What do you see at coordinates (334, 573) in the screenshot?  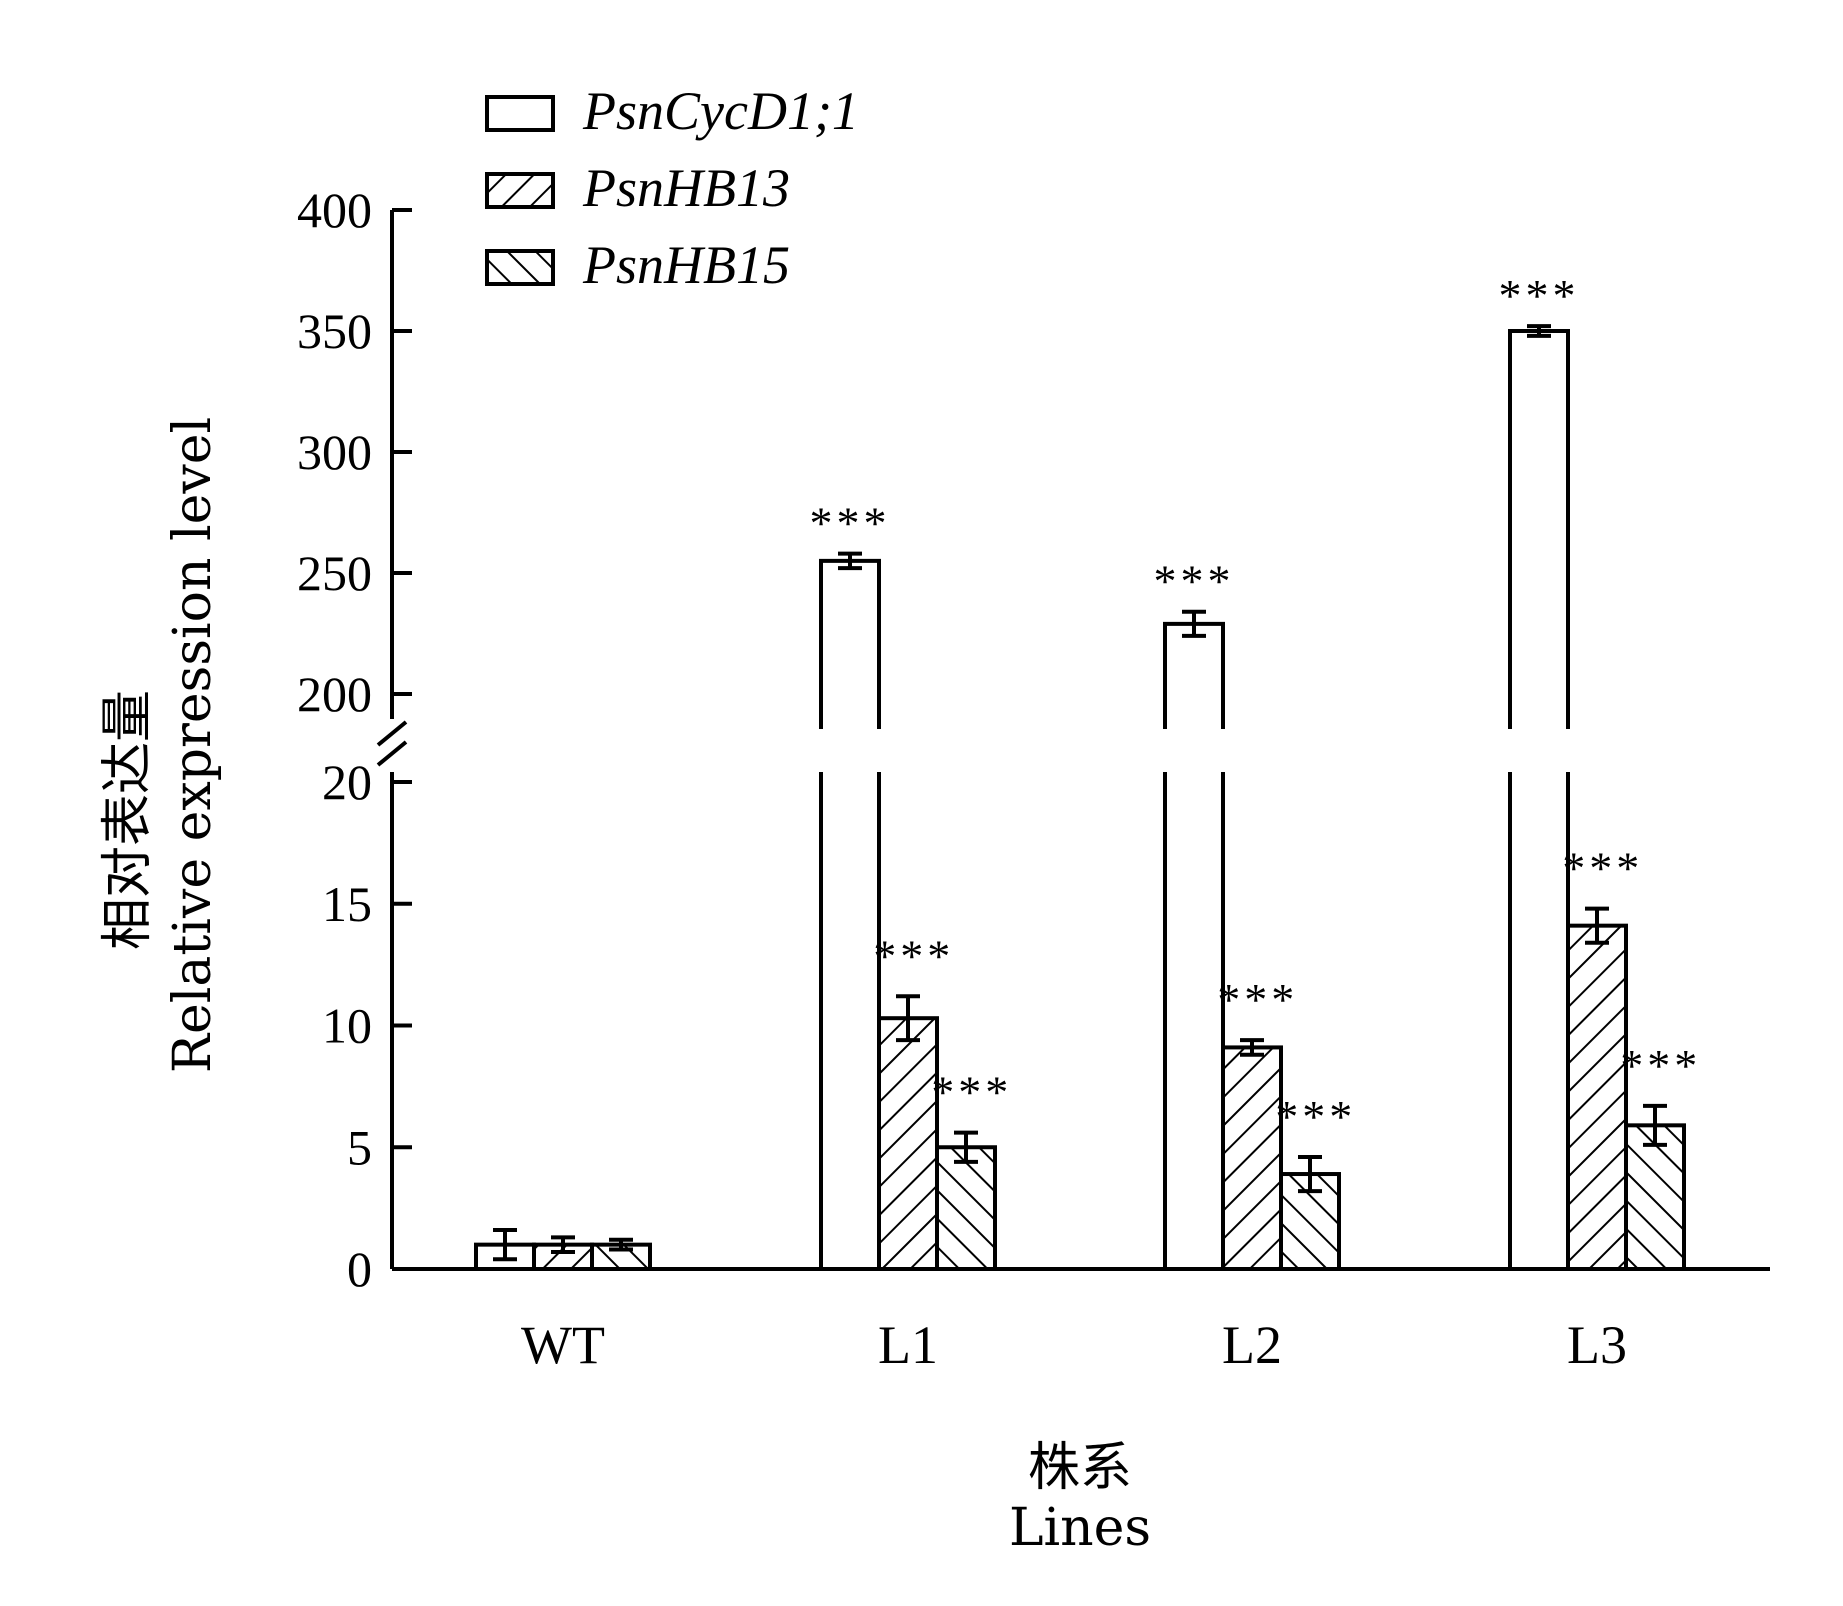 I see `y-tick-label: 250` at bounding box center [334, 573].